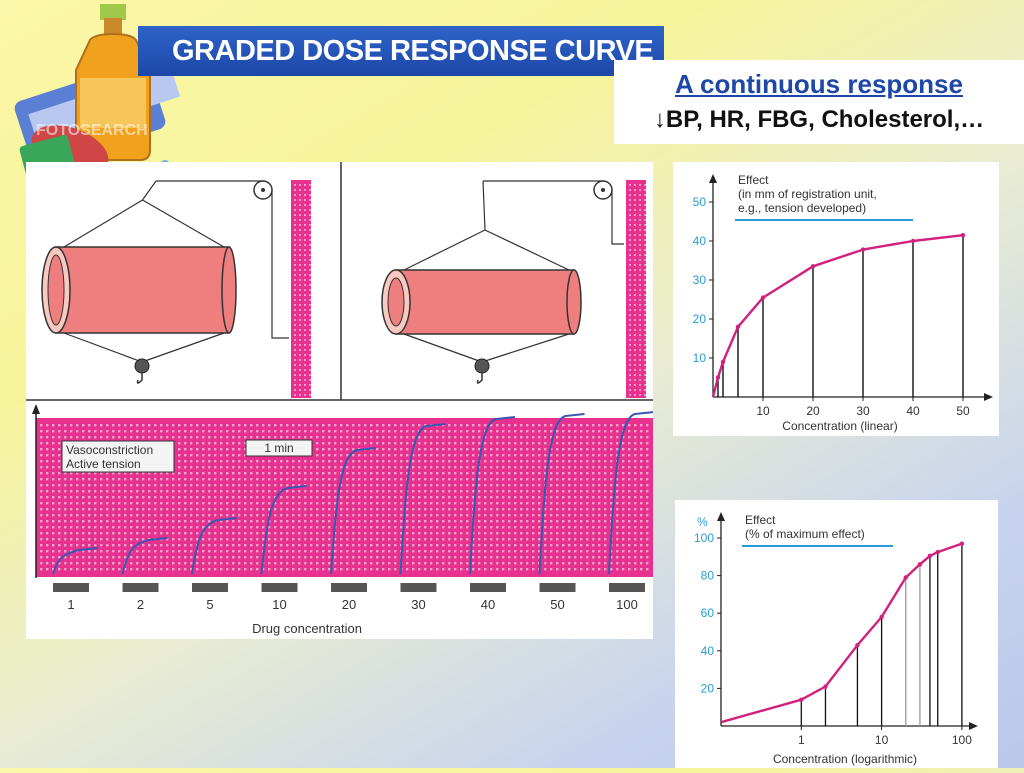 This screenshot has width=1024, height=773. What do you see at coordinates (396, 302) in the screenshot?
I see `vessel-lumen` at bounding box center [396, 302].